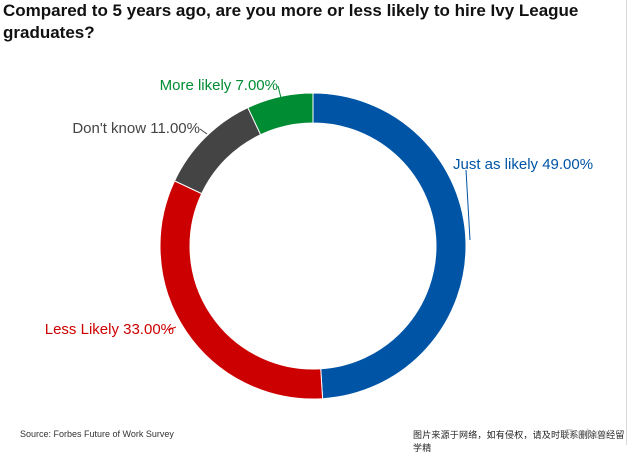 The width and height of the screenshot is (633, 454). What do you see at coordinates (523, 164) in the screenshot?
I see `slice-label-just-as-likely: Just as likely 49.00%` at bounding box center [523, 164].